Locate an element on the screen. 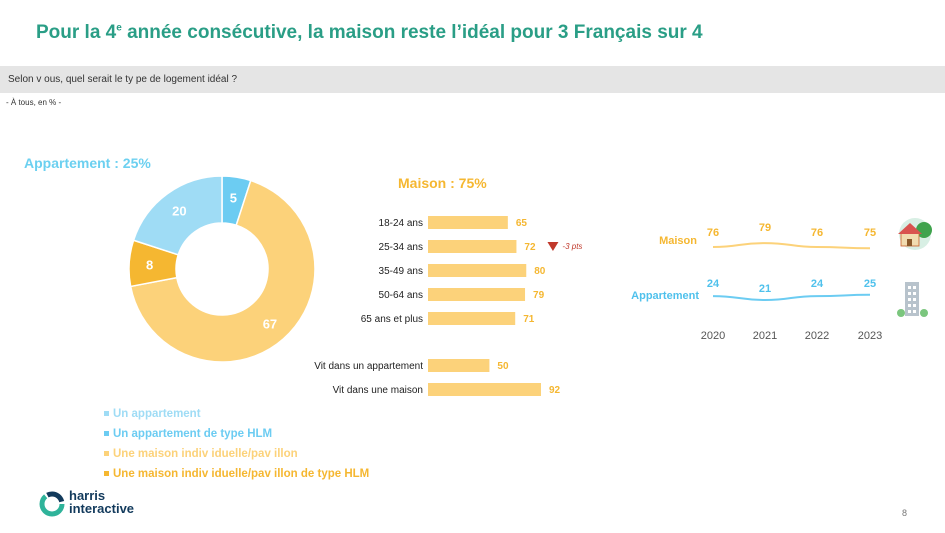 The image size is (945, 533). harris-logo-icon is located at coordinates (52, 504).